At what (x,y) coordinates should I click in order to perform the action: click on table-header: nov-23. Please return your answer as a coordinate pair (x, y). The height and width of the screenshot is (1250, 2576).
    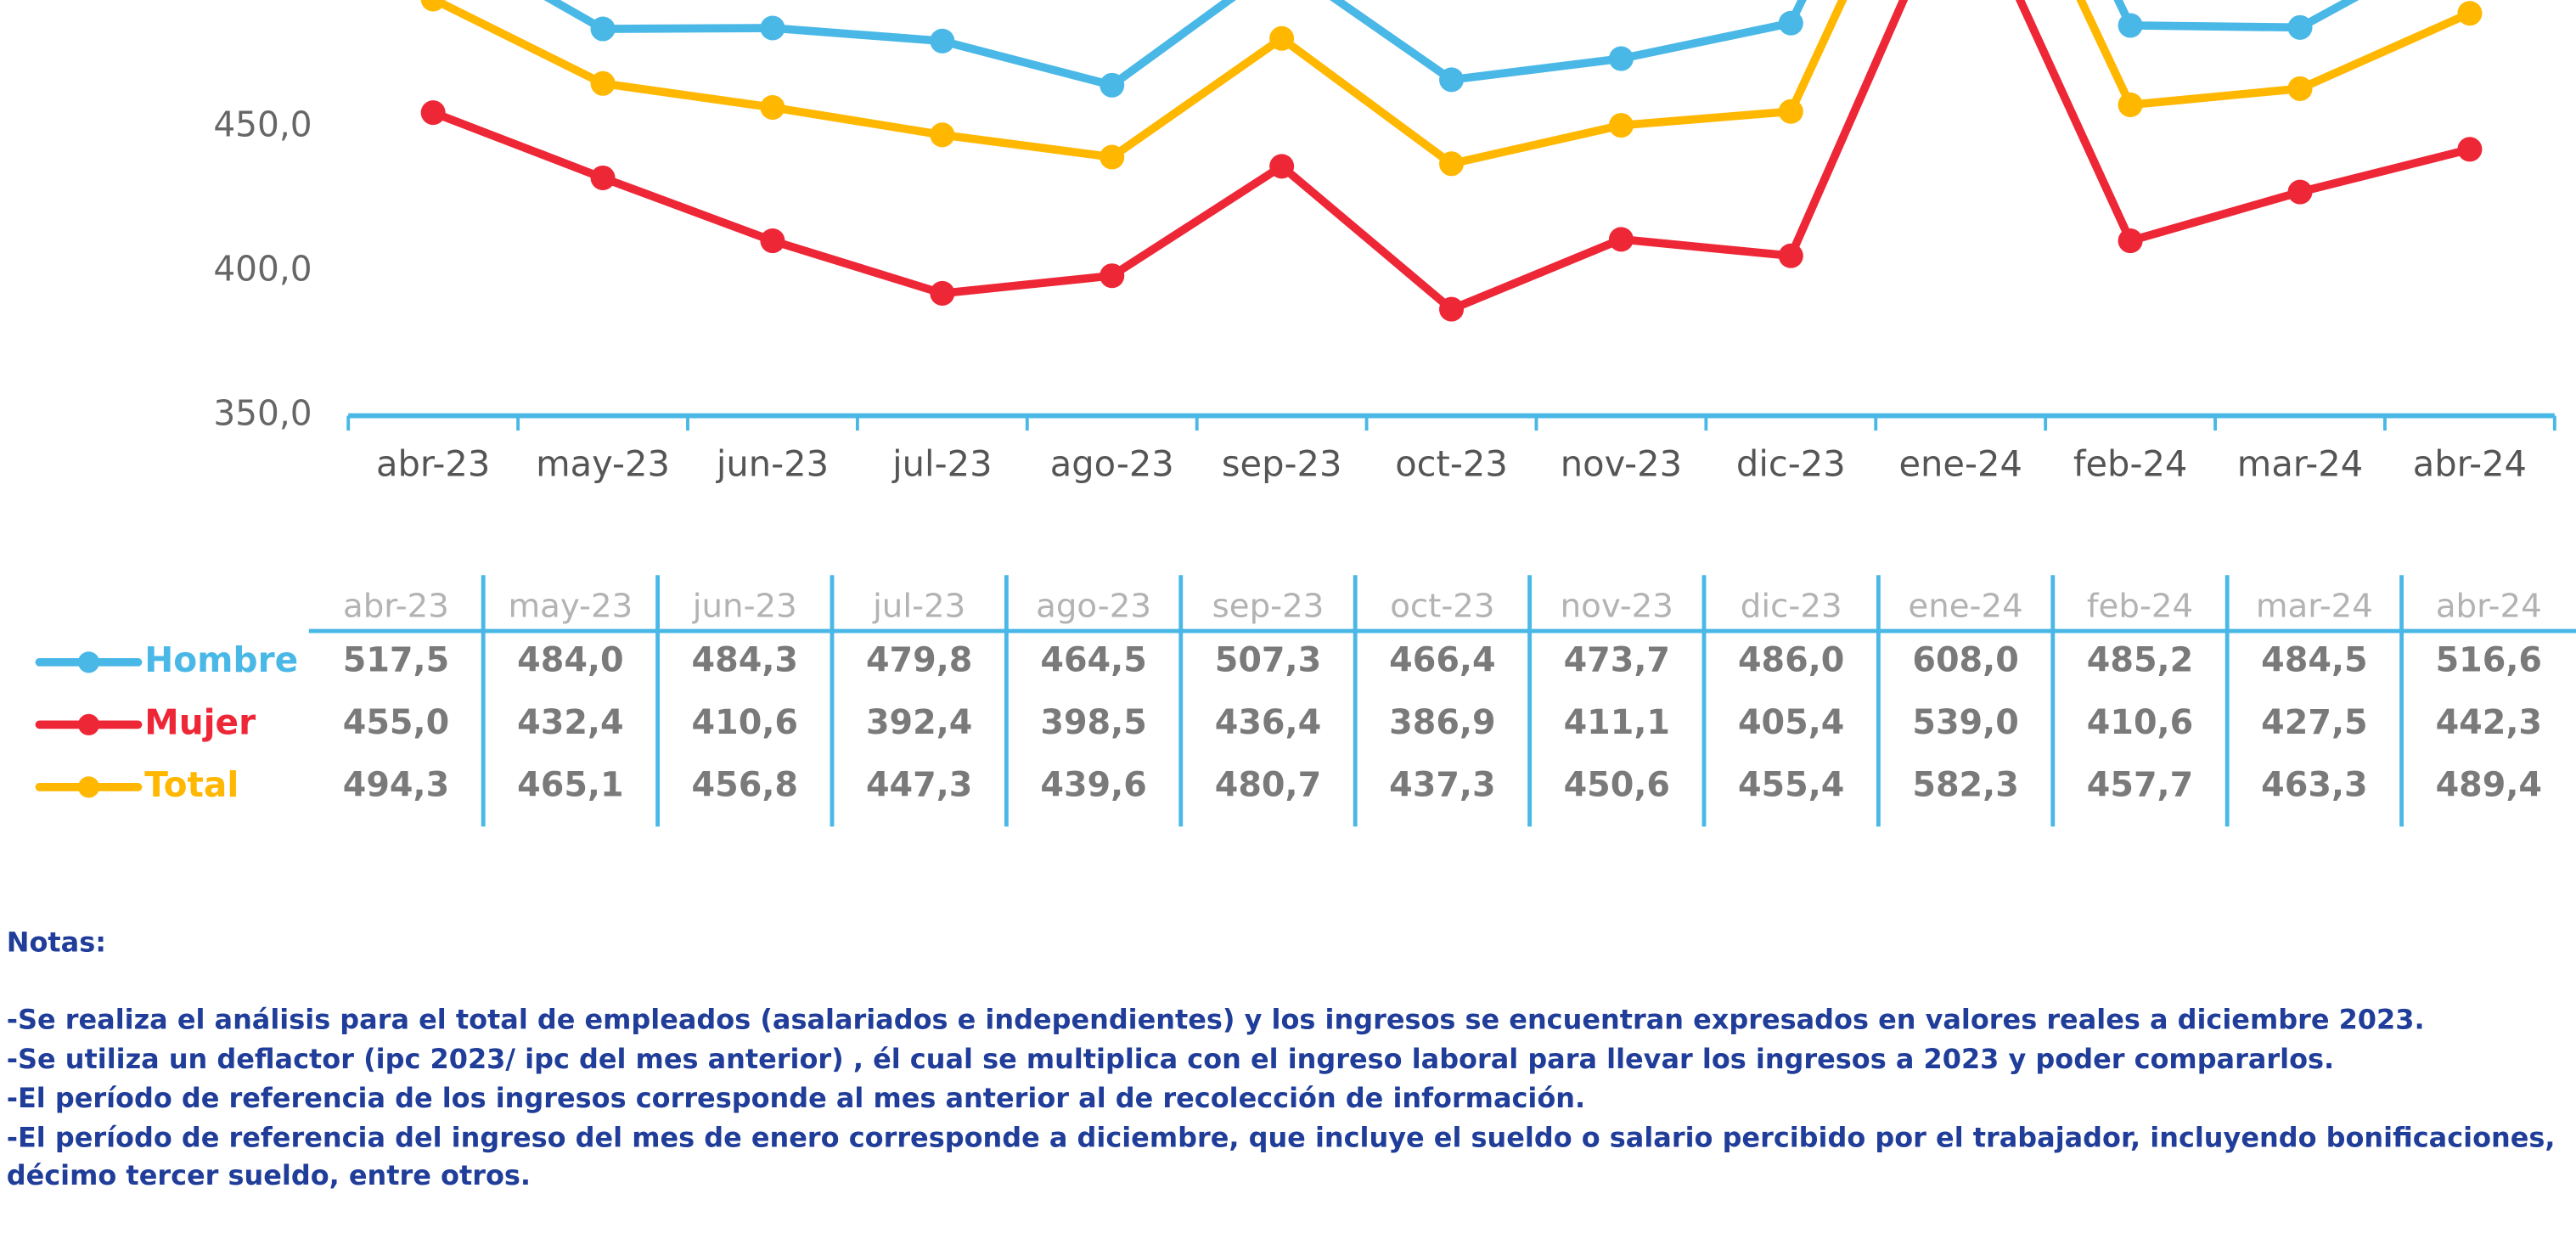
    Looking at the image, I should click on (1617, 606).